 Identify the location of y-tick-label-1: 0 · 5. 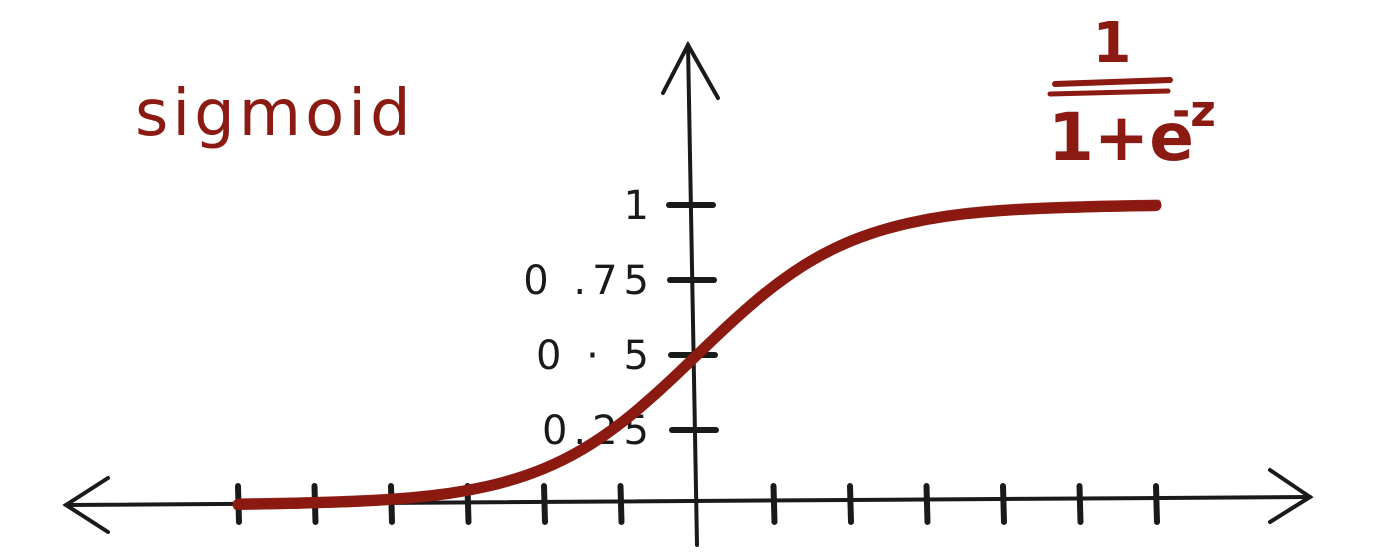
(595, 356).